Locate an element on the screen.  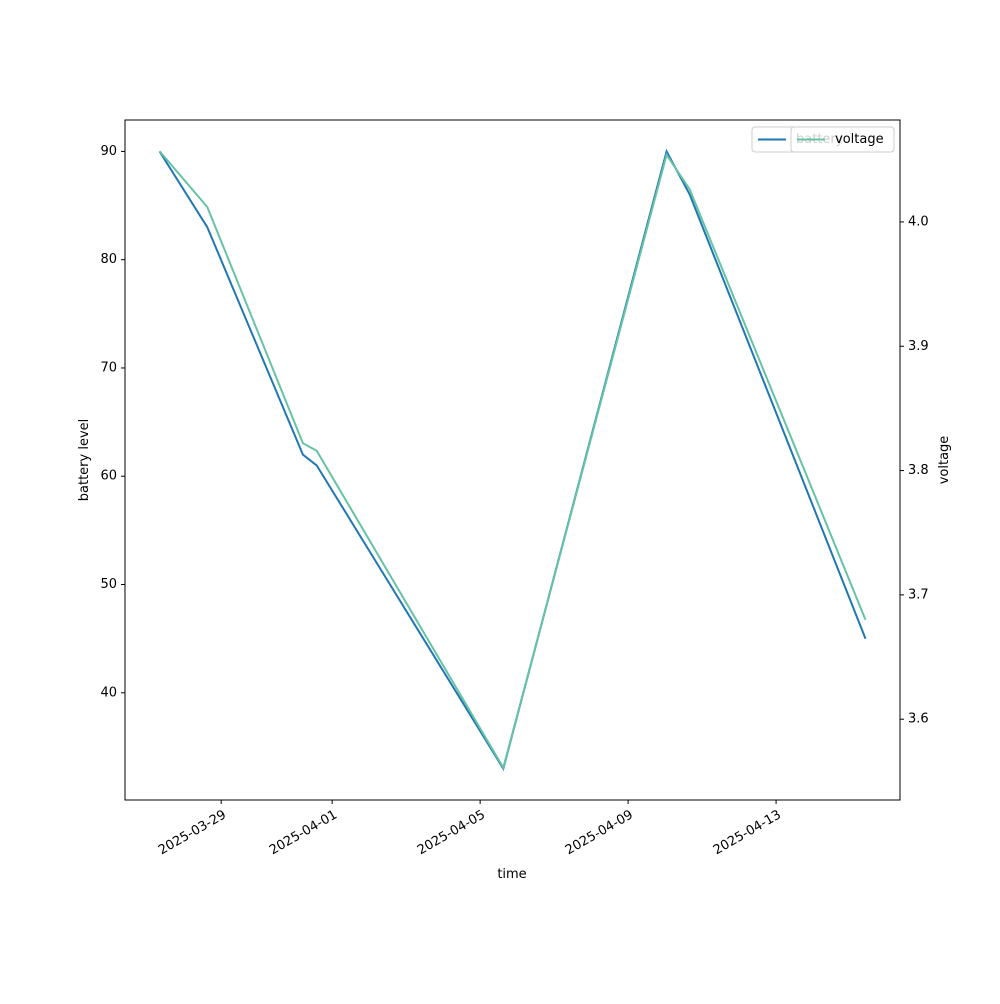
y-tick-label: 40 is located at coordinates (108, 692).